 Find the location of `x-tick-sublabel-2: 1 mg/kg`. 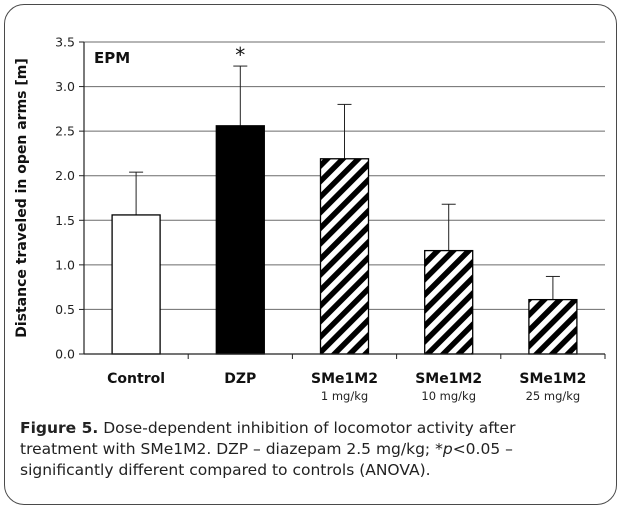

x-tick-sublabel-2: 1 mg/kg is located at coordinates (344, 396).